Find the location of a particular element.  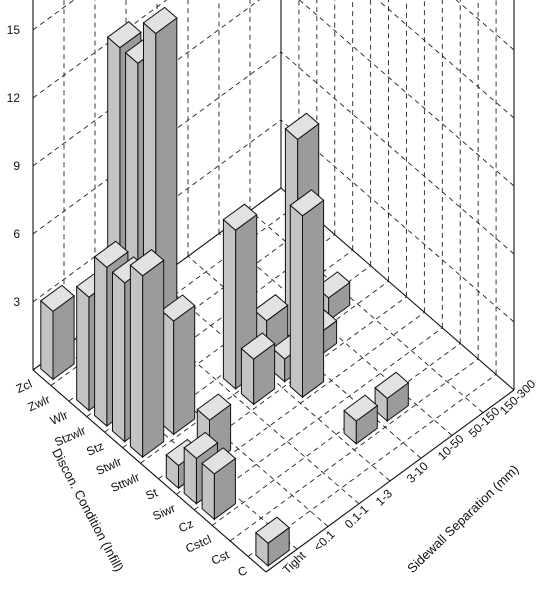

z-tick-label: 9 is located at coordinates (16, 166).